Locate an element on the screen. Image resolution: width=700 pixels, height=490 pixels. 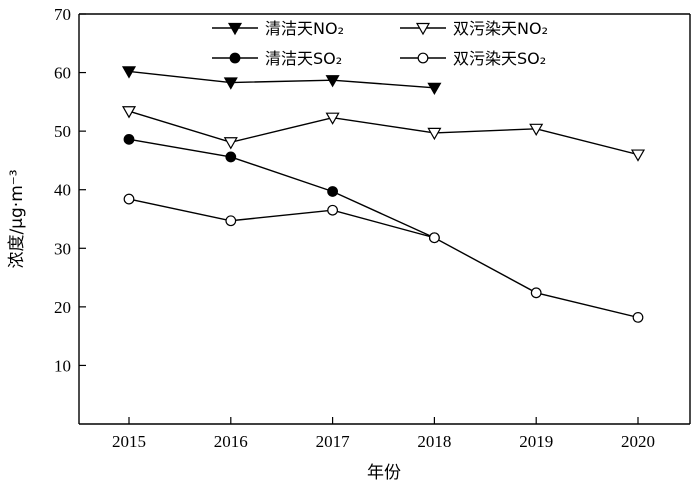
x-tick-label: 2015 is located at coordinates (129, 441).